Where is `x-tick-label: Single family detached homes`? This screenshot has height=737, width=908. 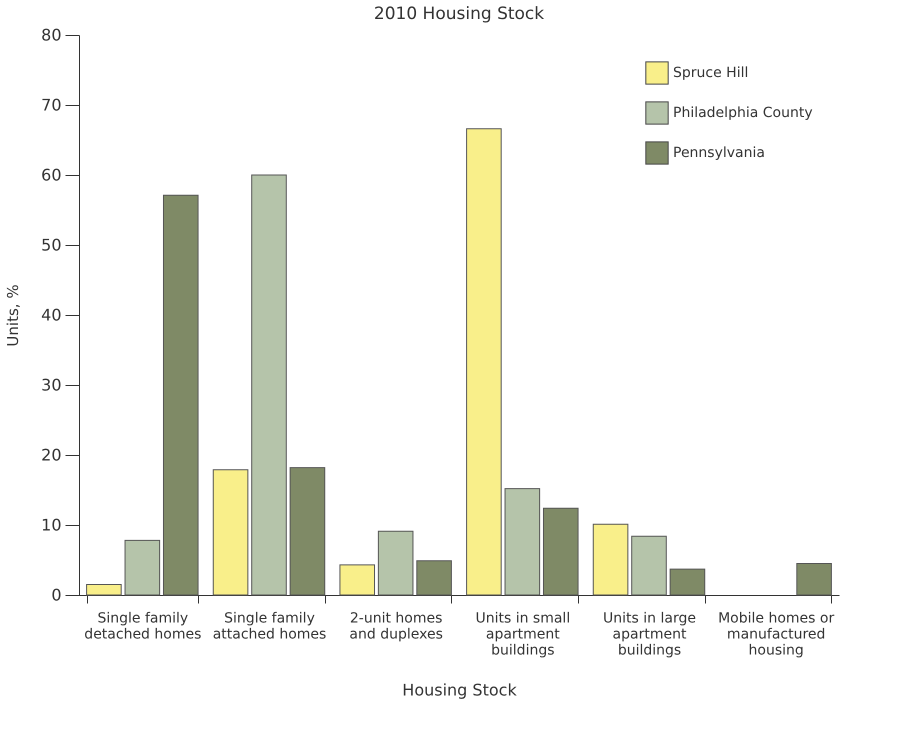 x-tick-label: Single family detached homes is located at coordinates (143, 626).